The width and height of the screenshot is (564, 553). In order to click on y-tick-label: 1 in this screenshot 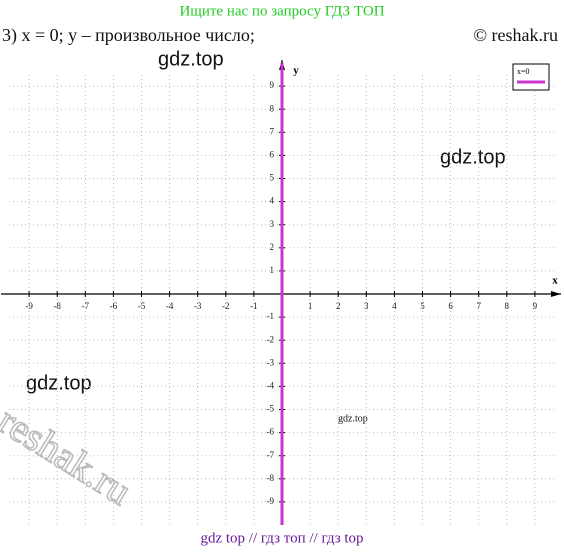, I will do `click(272, 270)`.